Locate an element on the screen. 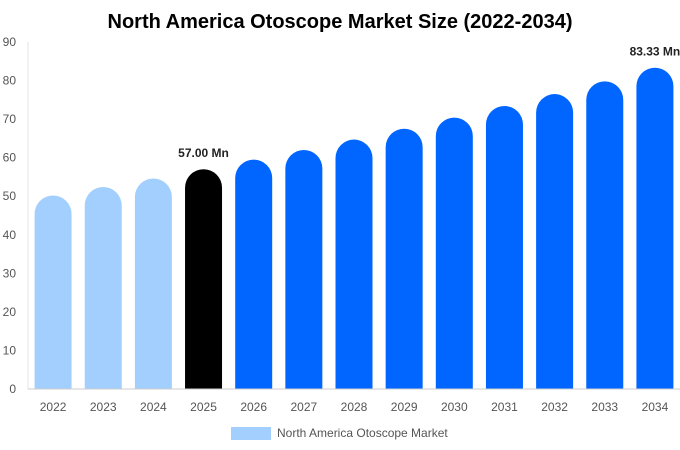 The width and height of the screenshot is (680, 450). y-tick-label: 40 is located at coordinates (10, 235).